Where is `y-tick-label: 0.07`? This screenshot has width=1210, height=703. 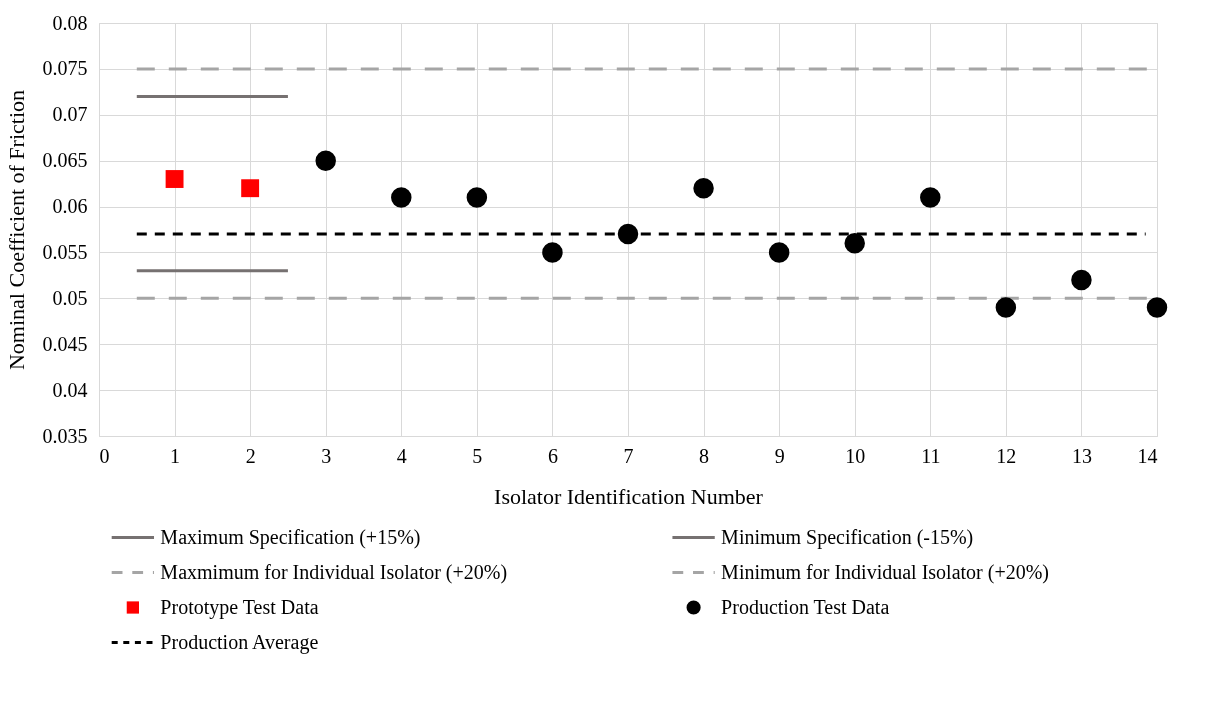
y-tick-label: 0.07 is located at coordinates (70, 114).